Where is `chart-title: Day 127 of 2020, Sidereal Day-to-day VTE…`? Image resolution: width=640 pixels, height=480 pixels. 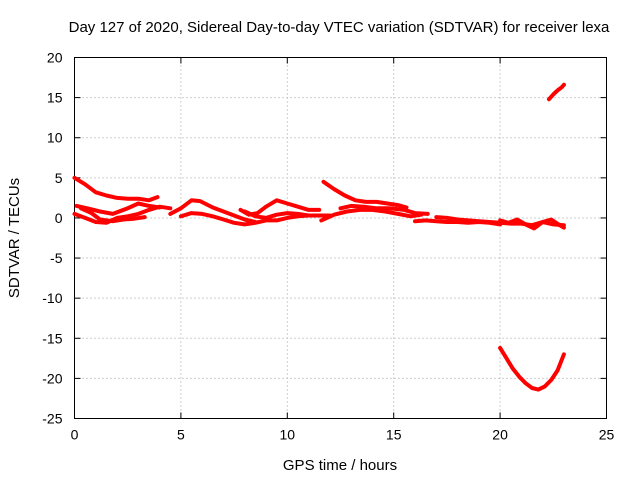 chart-title: Day 127 of 2020, Sidereal Day-to-day VTE… is located at coordinates (339, 27).